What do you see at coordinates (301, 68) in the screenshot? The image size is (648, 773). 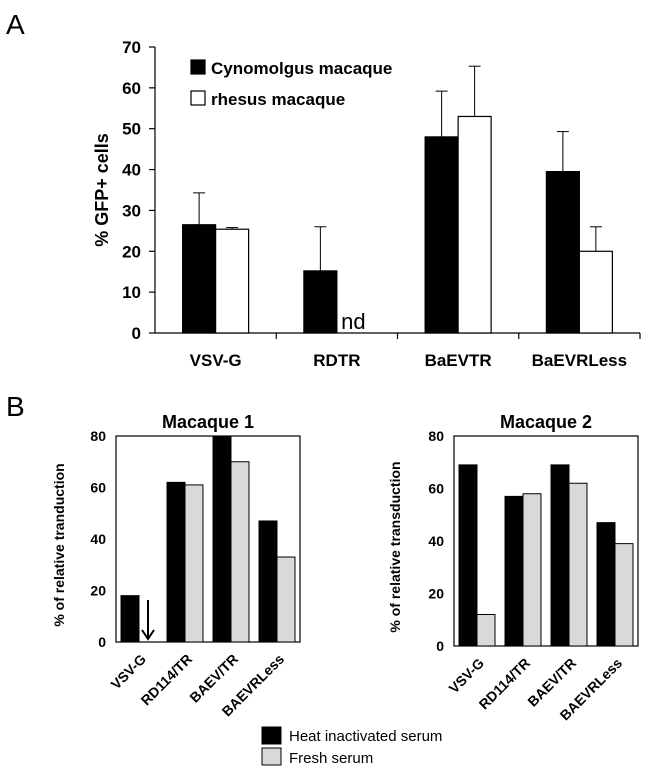 I see `legend-label: Cynomolgus macaque` at bounding box center [301, 68].